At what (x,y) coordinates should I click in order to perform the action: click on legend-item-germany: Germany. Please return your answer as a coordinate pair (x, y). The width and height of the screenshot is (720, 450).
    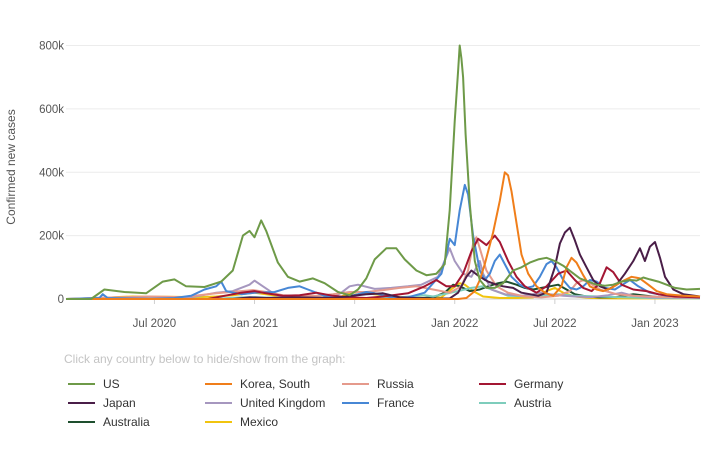
    Looking at the image, I should click on (521, 383).